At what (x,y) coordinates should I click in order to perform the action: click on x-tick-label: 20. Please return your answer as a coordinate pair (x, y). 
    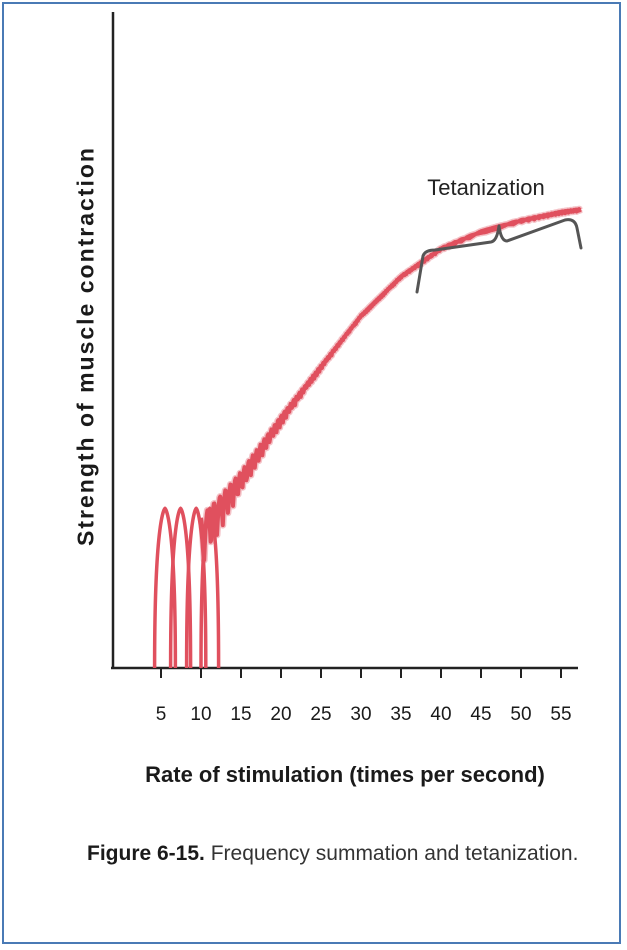
    Looking at the image, I should click on (280, 714).